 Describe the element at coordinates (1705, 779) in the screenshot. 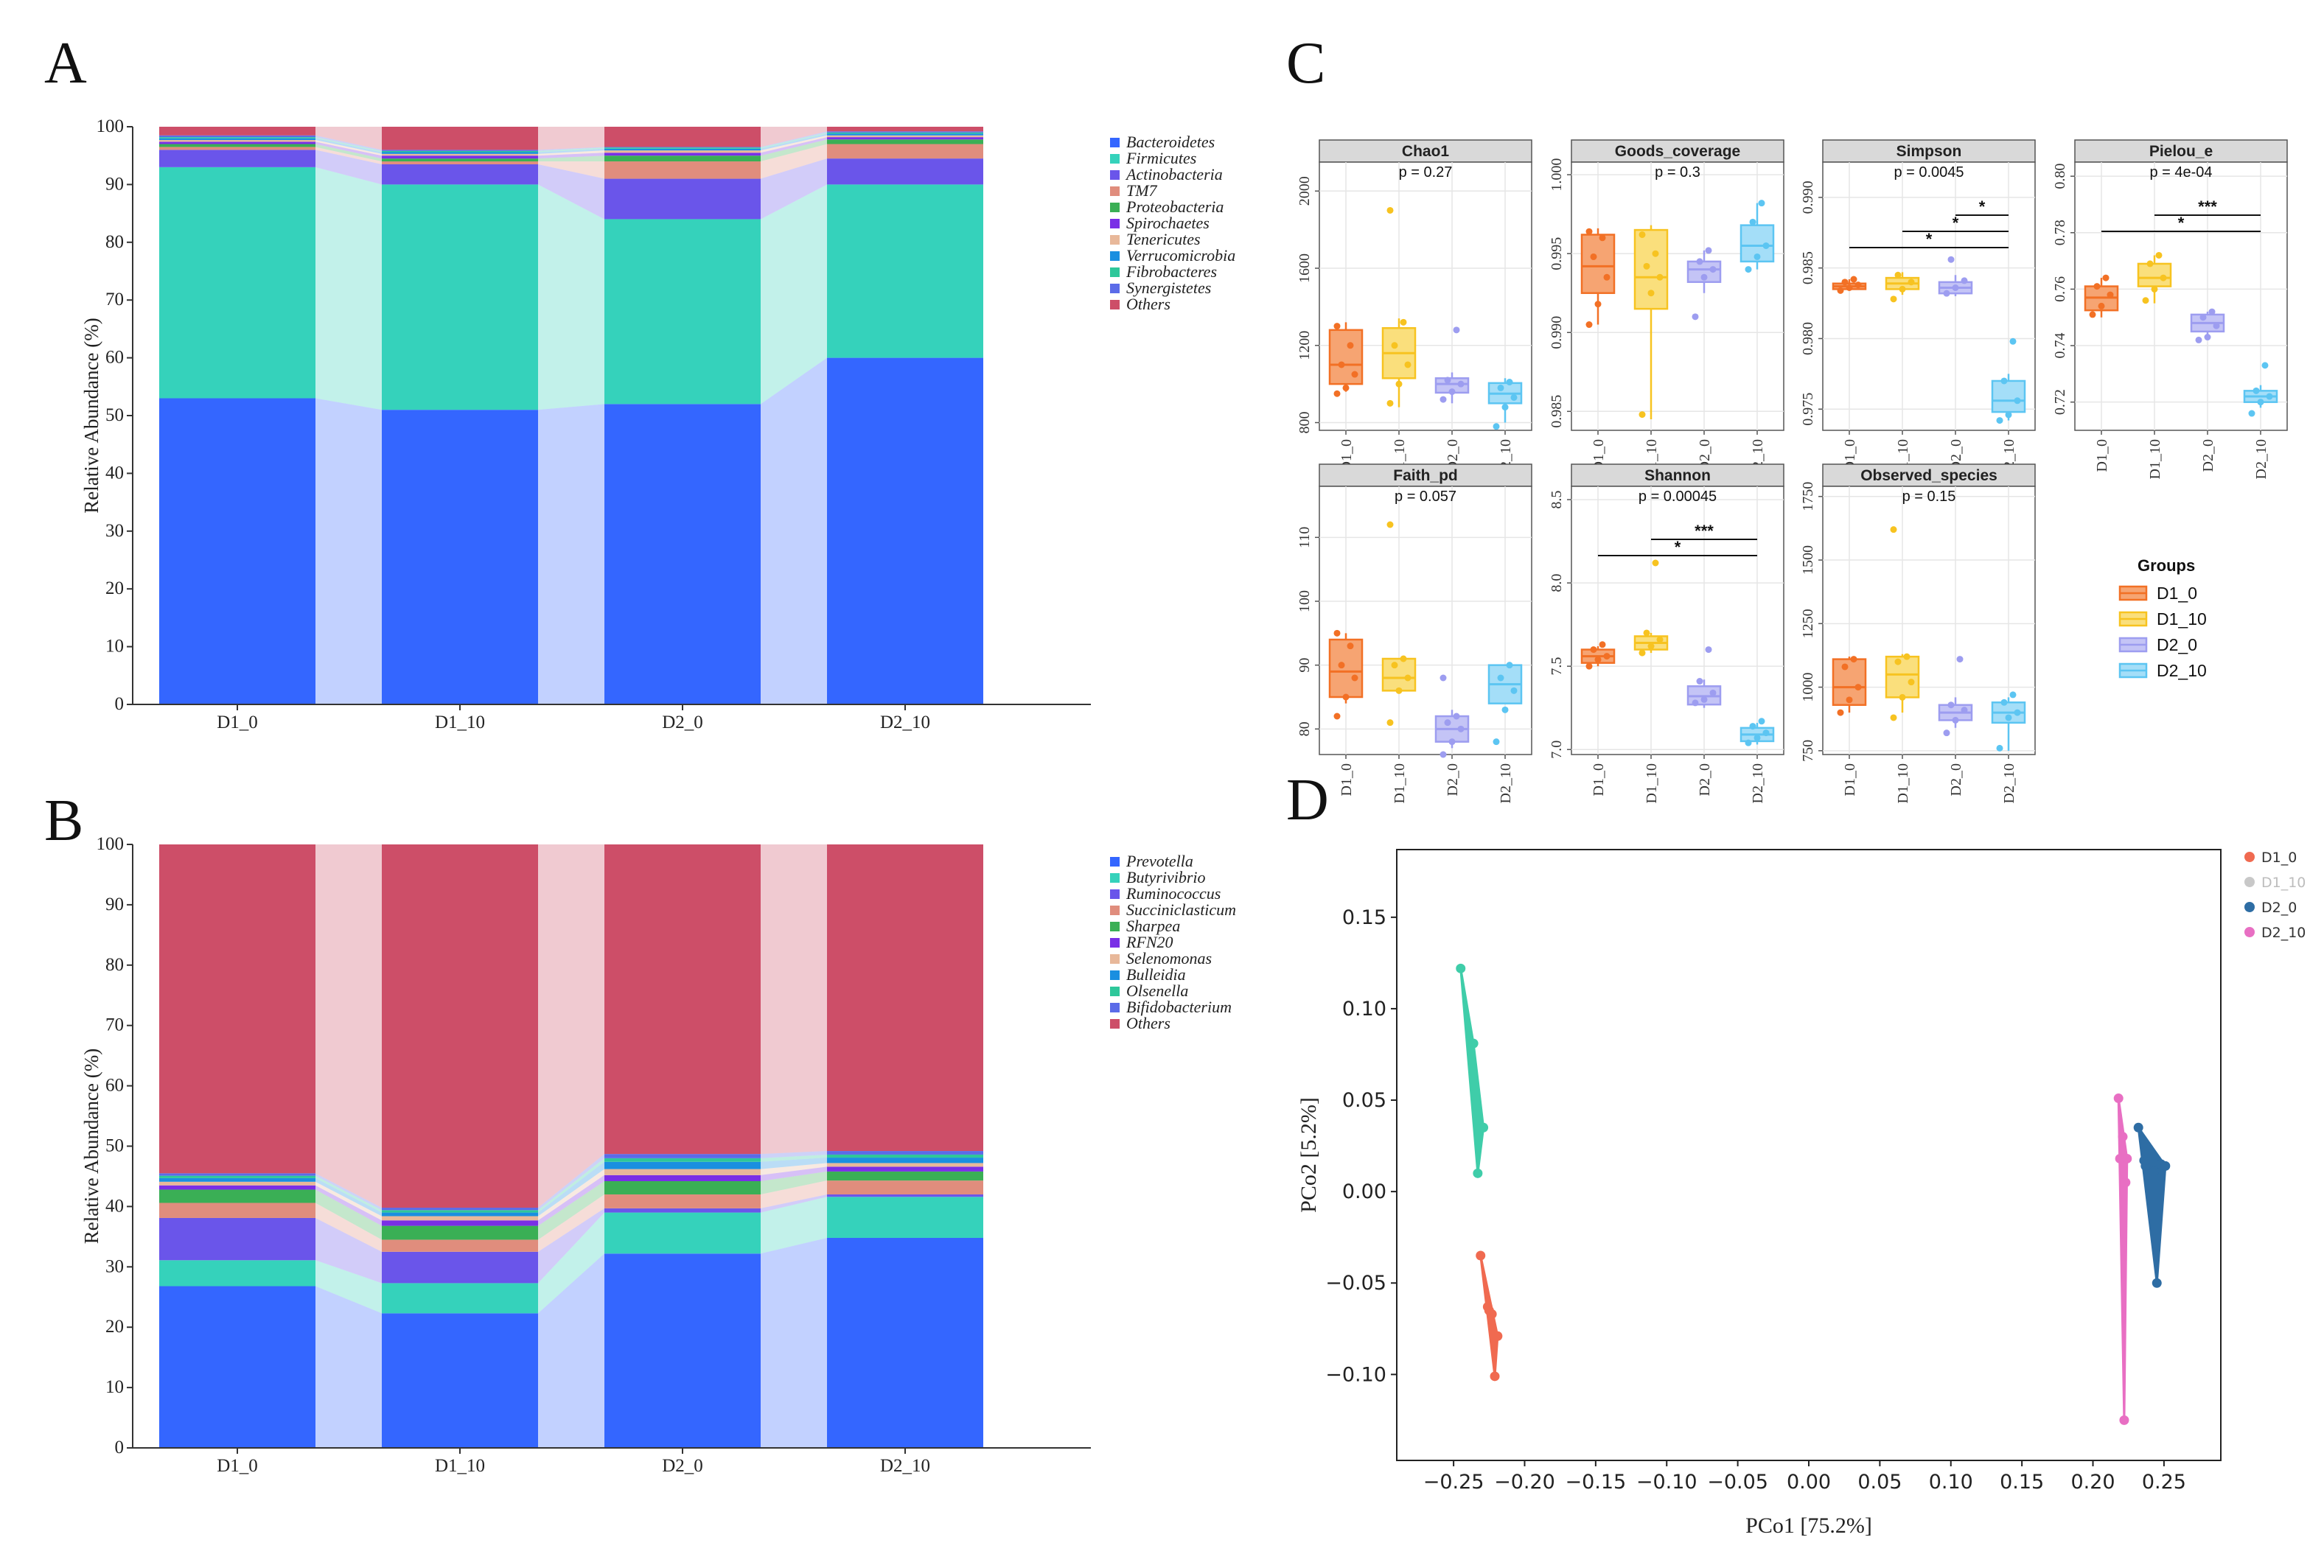

I see `x-tick-label: D2_0` at that location.